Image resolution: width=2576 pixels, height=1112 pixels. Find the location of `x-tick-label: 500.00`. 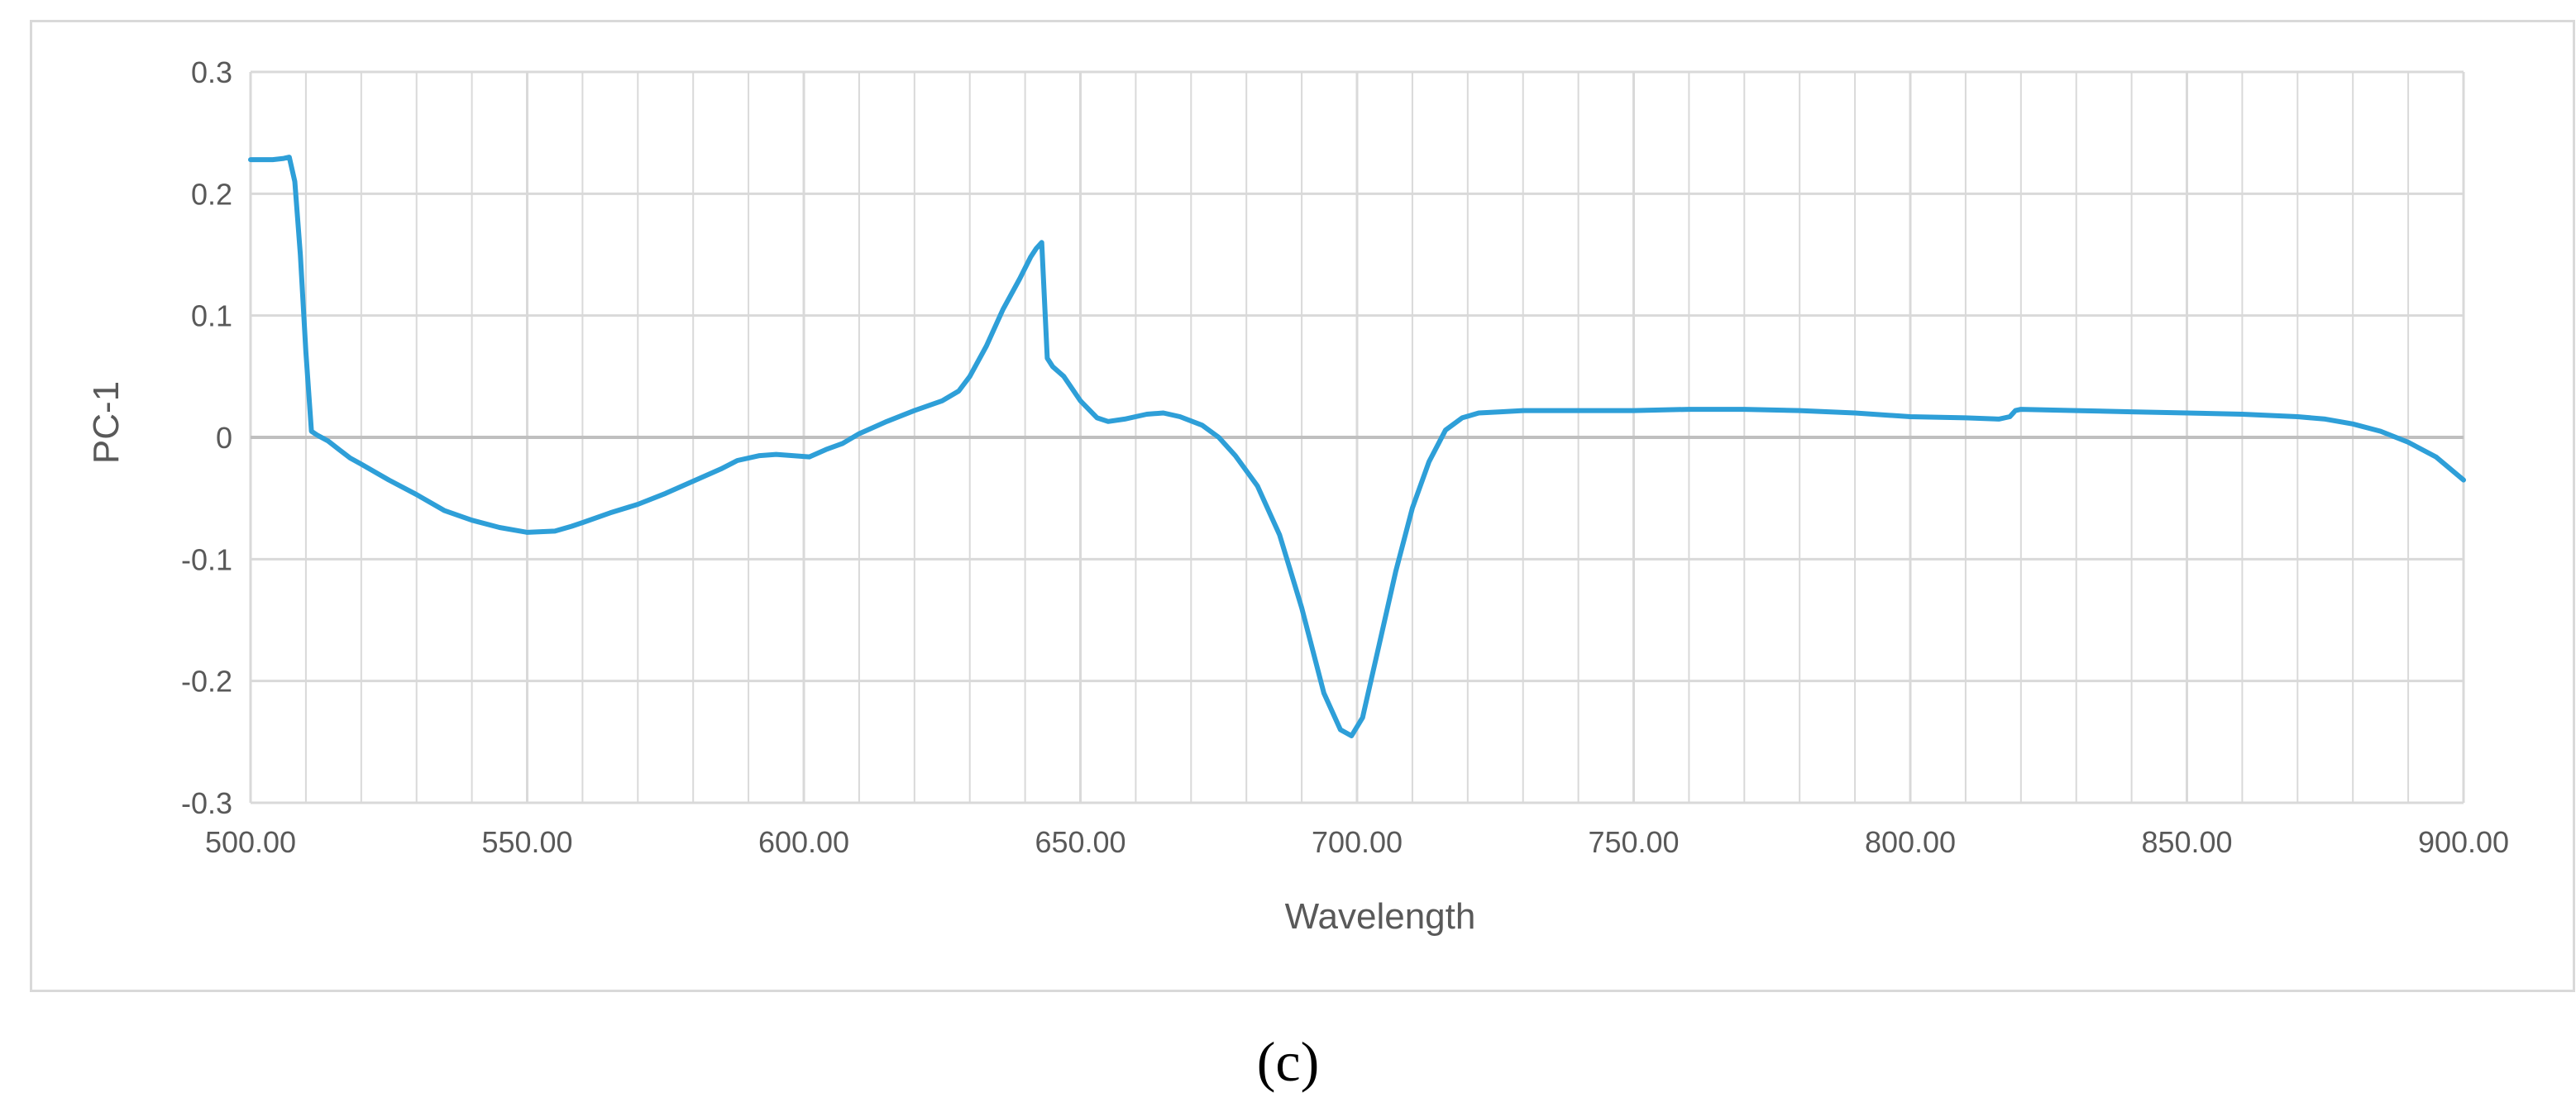

x-tick-label: 500.00 is located at coordinates (250, 842).